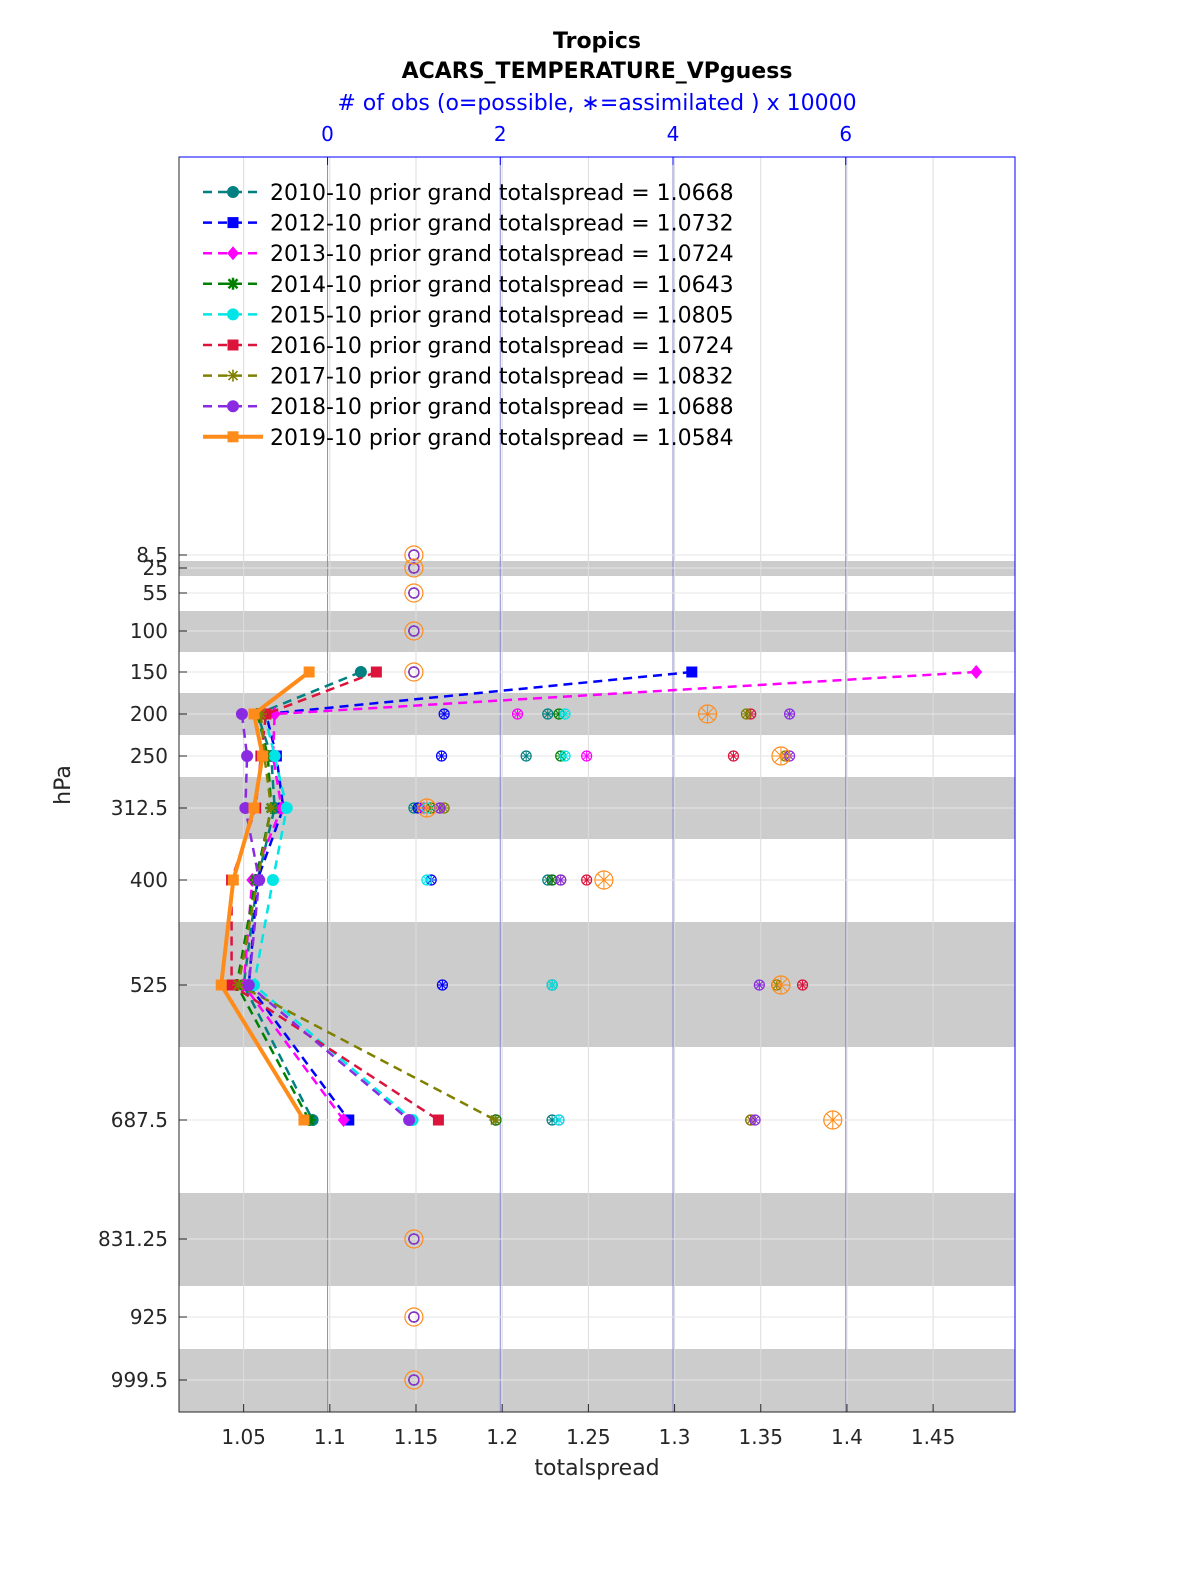  Describe the element at coordinates (502, 254) in the screenshot. I see `legend-label: 2013-10 prior grand totalspread = 1.0724` at that location.